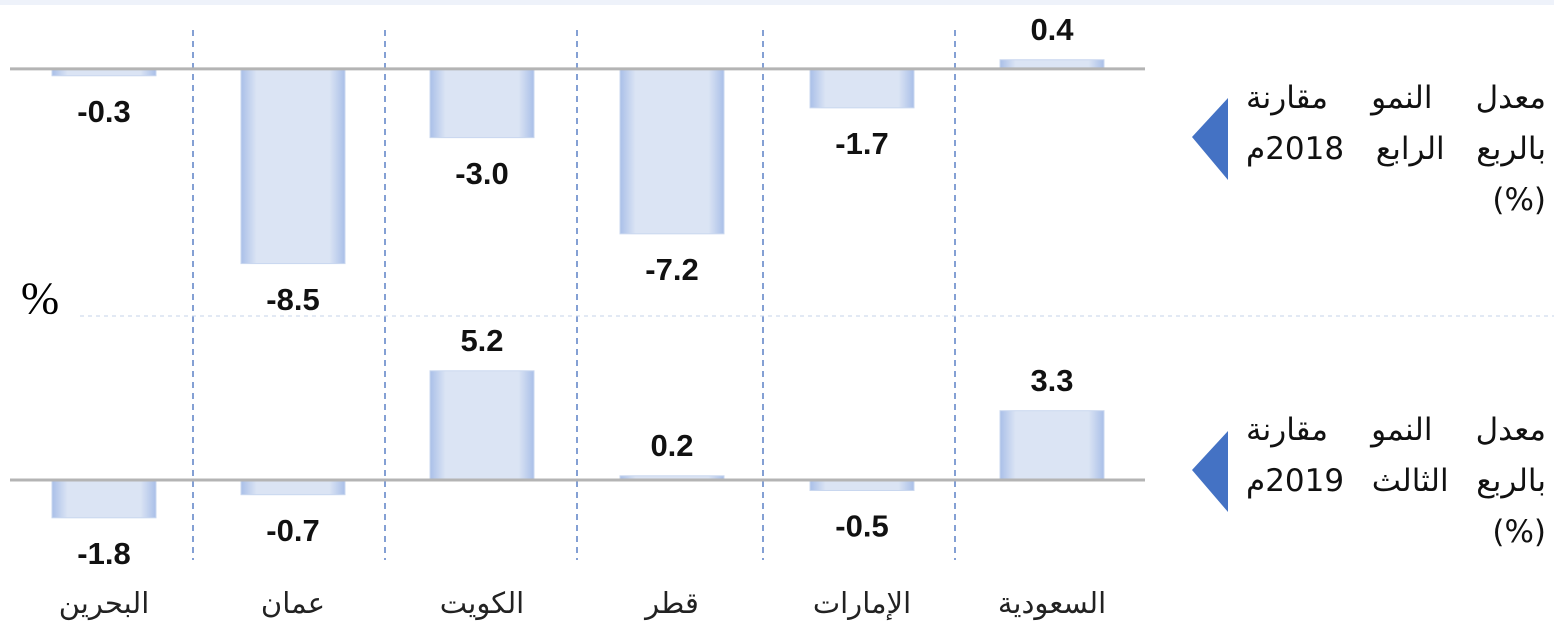 The width and height of the screenshot is (1554, 635). What do you see at coordinates (293, 603) in the screenshot?
I see `x-tick-label: عمان` at bounding box center [293, 603].